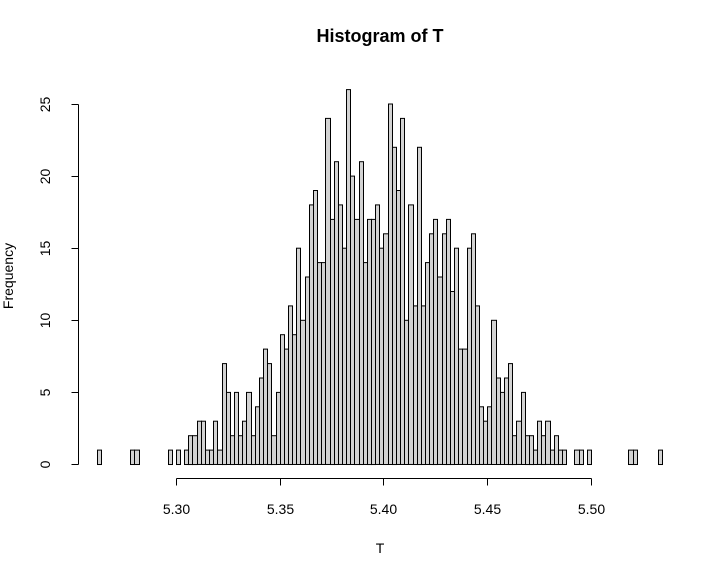 The height and width of the screenshot is (565, 717). Describe the element at coordinates (45, 464) in the screenshot. I see `y-tick-label: 0` at that location.